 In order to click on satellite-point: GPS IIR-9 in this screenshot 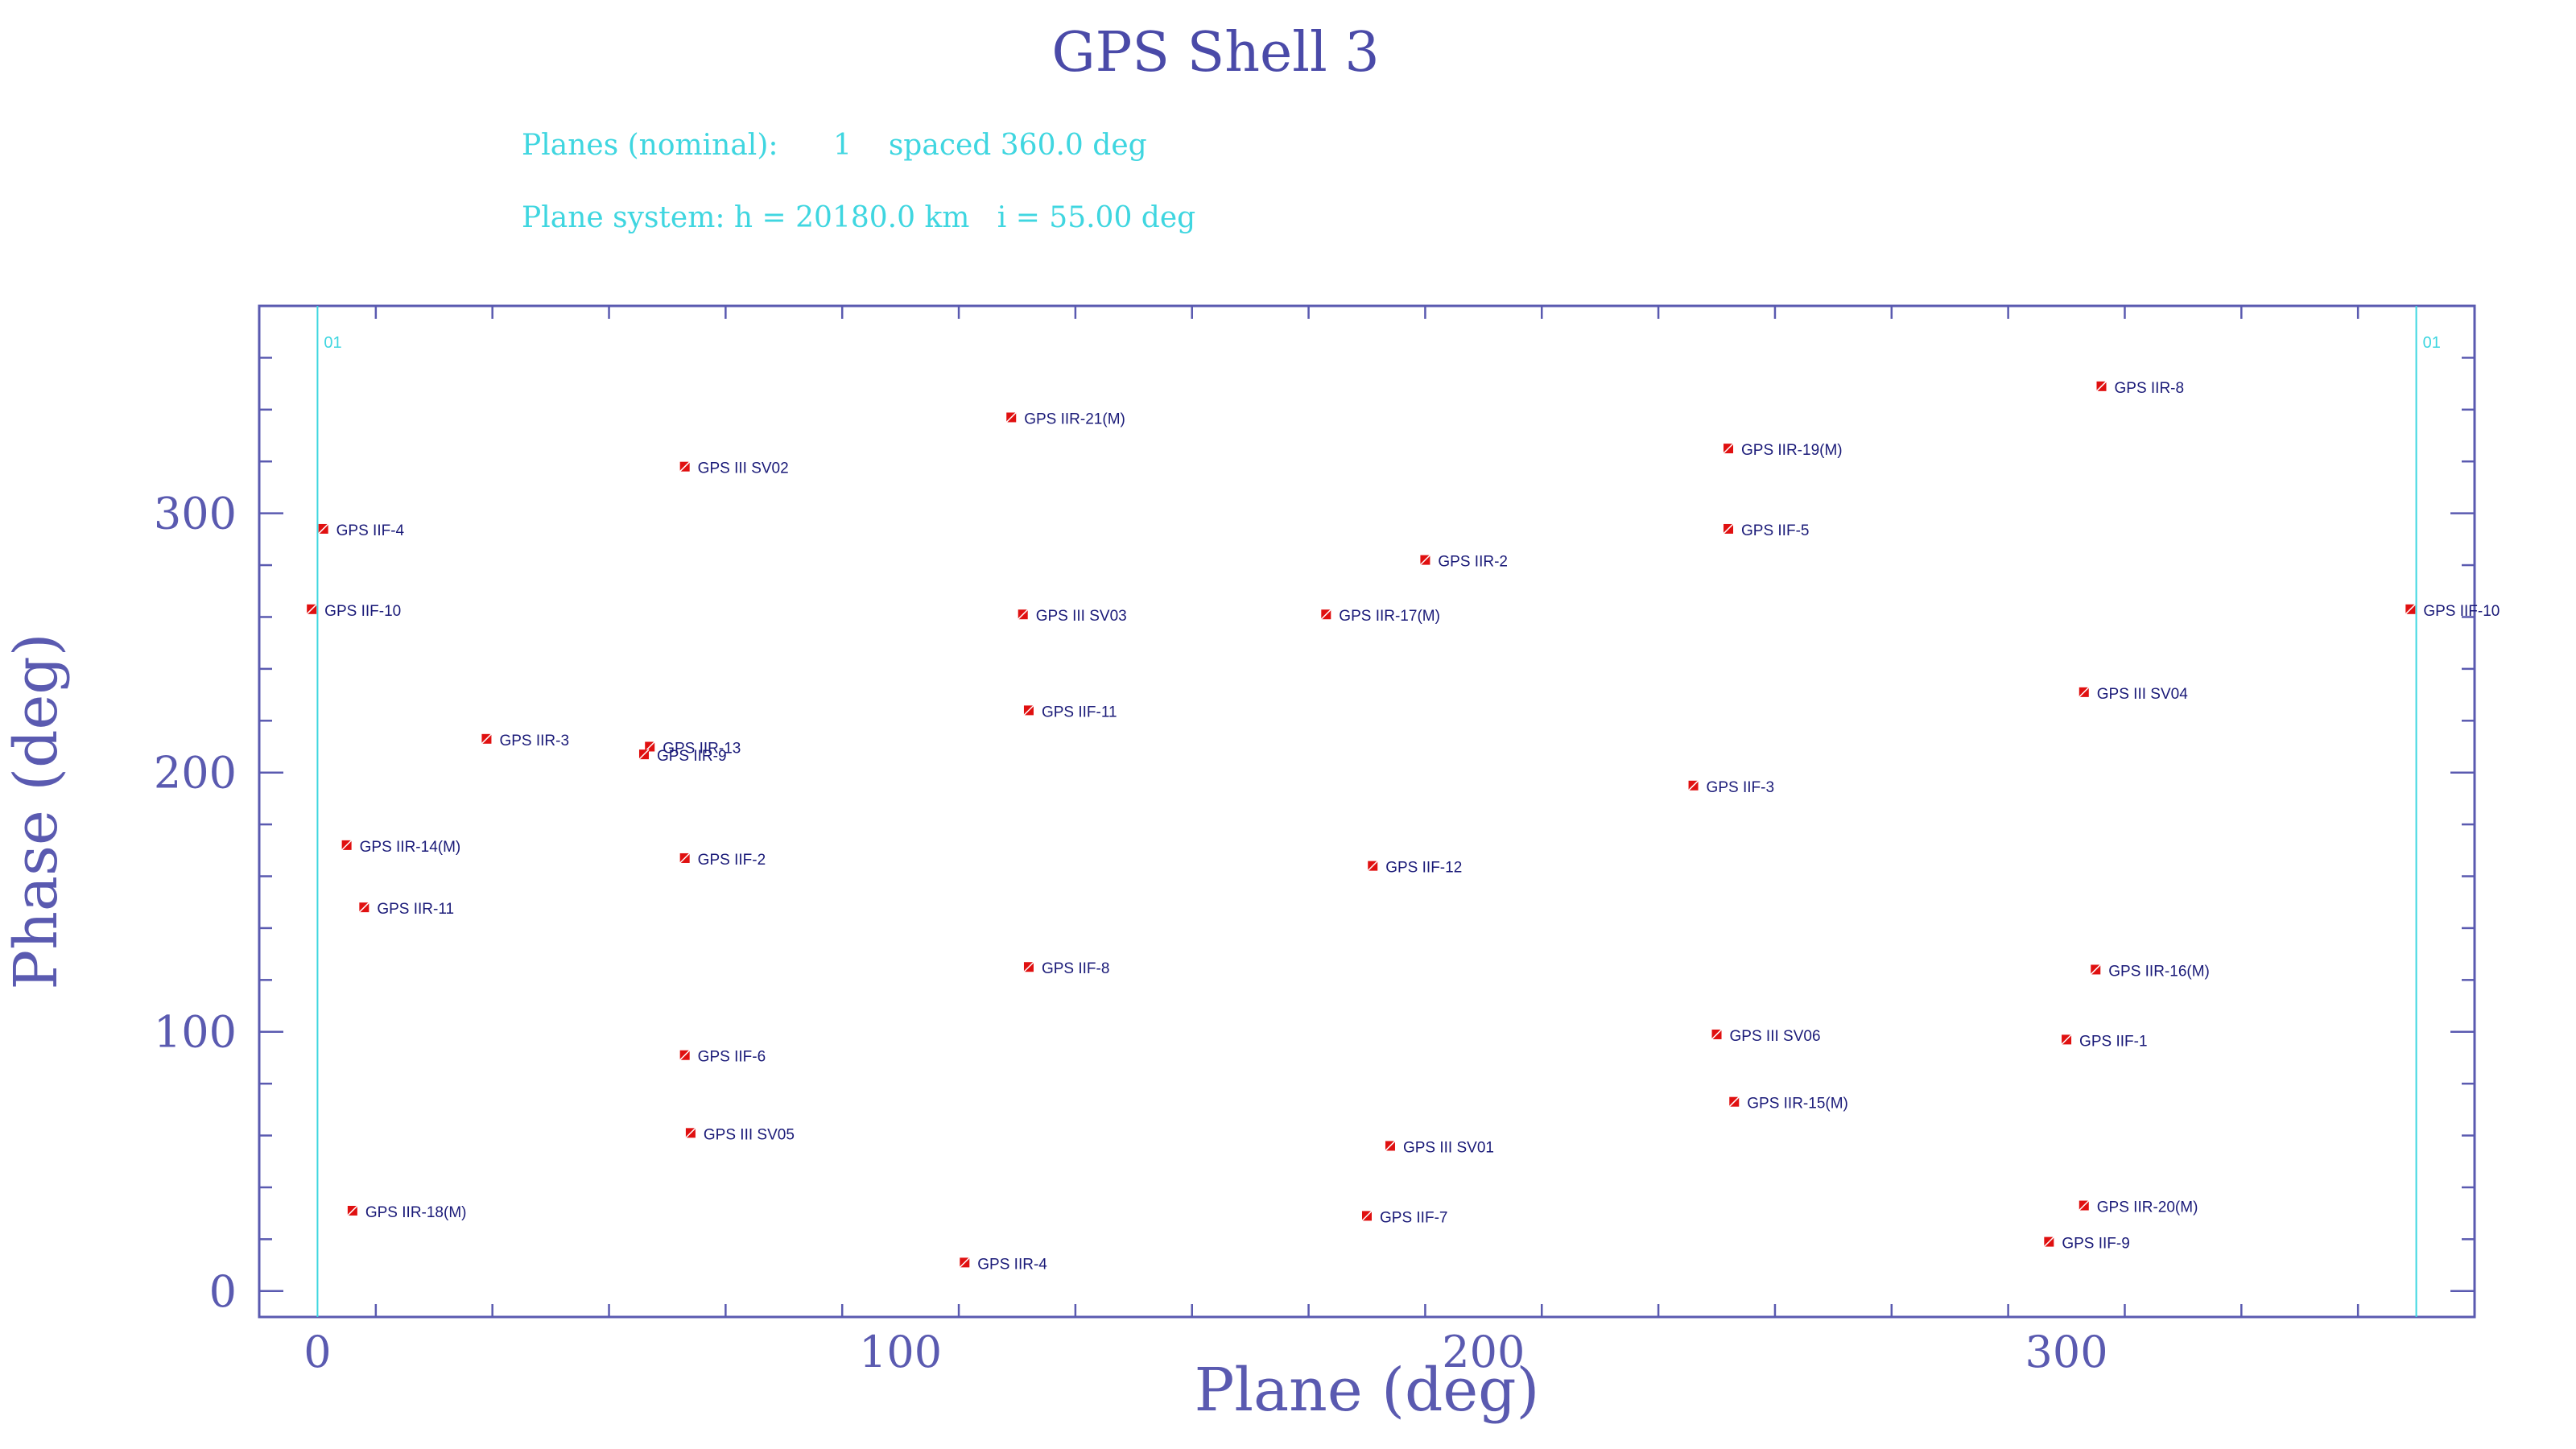, I will do `click(682, 756)`.